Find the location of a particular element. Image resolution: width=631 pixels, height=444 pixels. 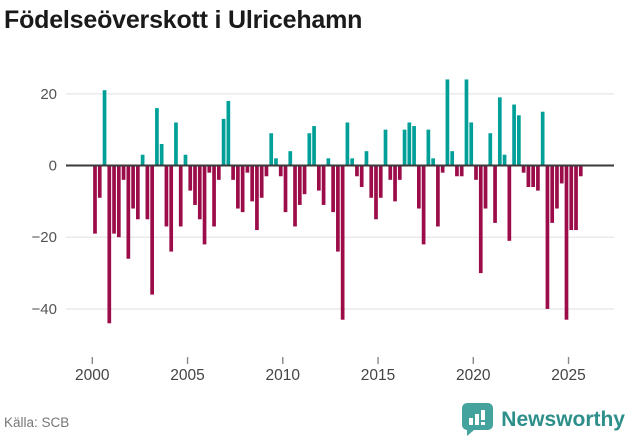

bar-q15 is located at coordinates (166, 196).